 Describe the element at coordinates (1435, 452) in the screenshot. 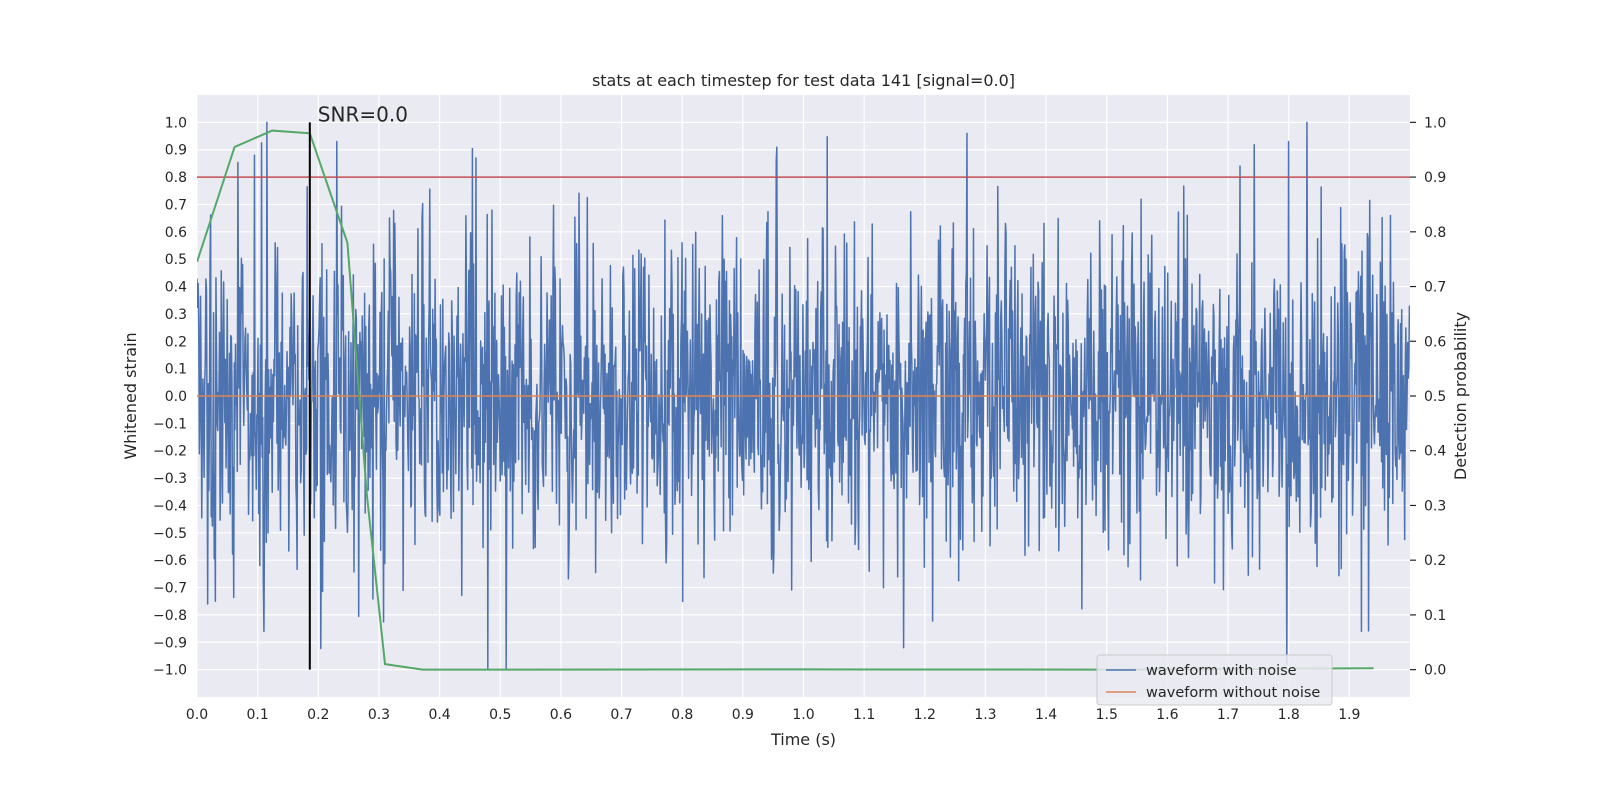

I see `y2-tick-label: 0.4` at that location.